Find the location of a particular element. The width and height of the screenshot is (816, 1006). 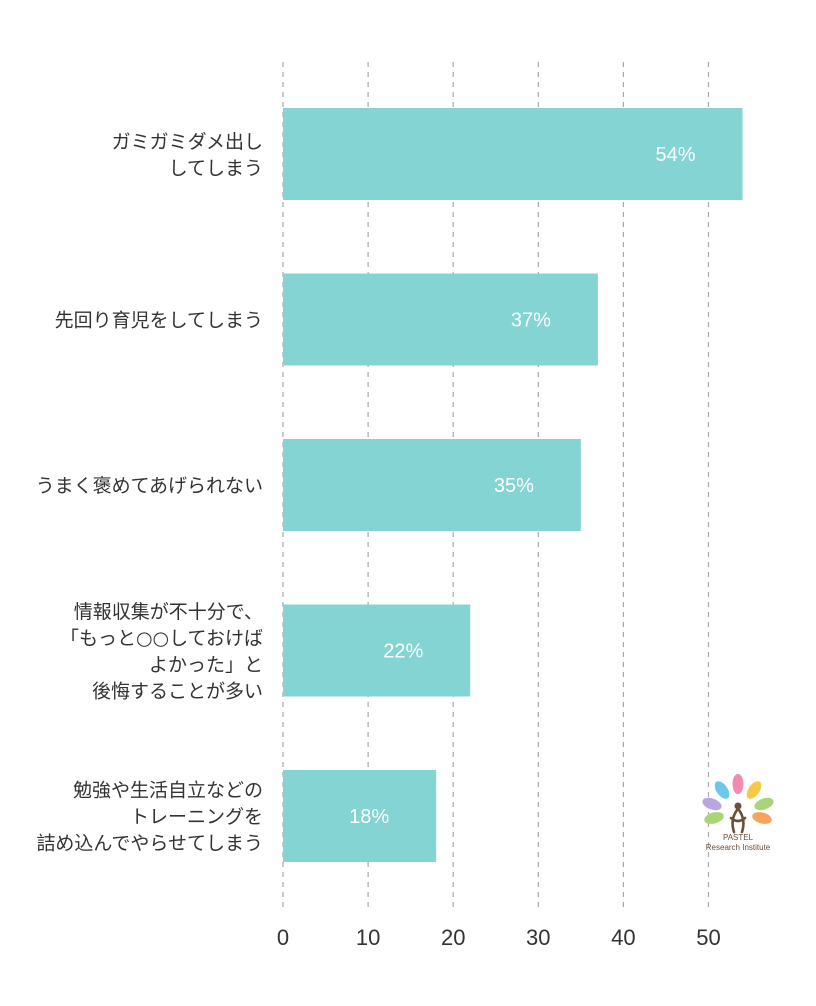

data-label: 37% is located at coordinates (531, 321).